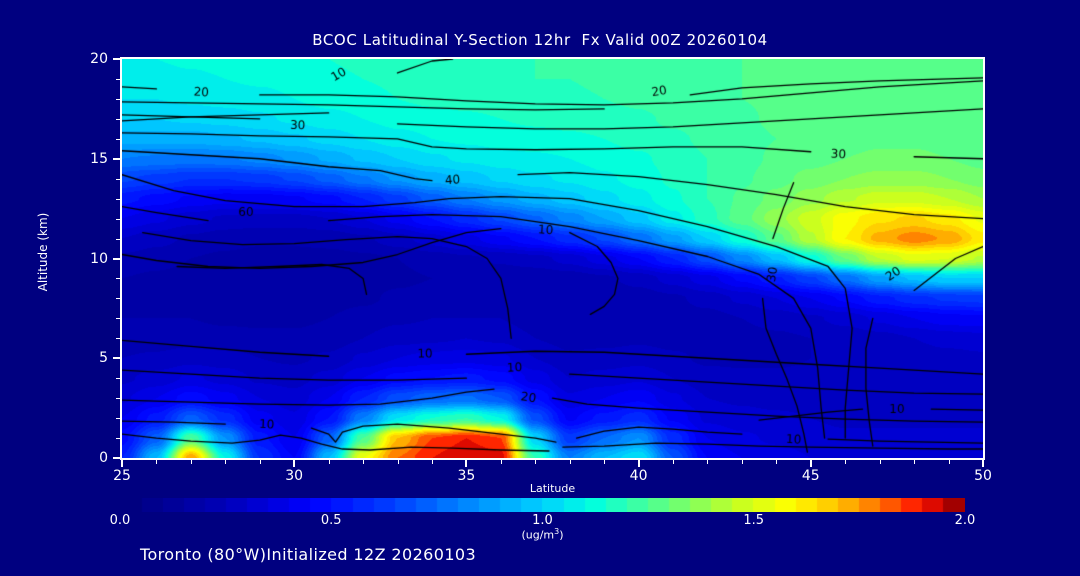 The image size is (1080, 576). I want to click on units-close-paren: ), so click(561, 535).